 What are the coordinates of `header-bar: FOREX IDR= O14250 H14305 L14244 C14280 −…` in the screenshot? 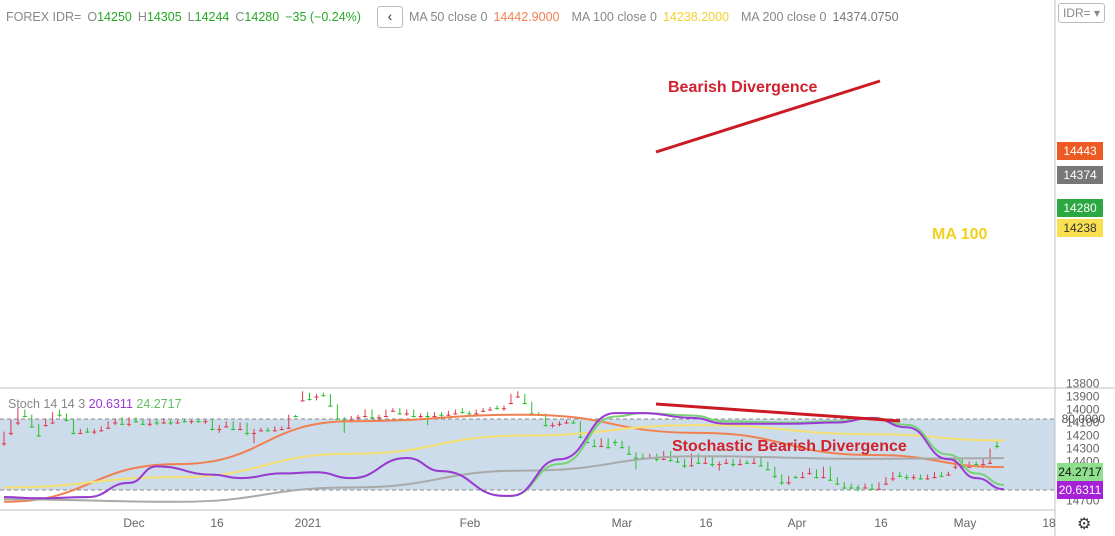 It's located at (455, 17).